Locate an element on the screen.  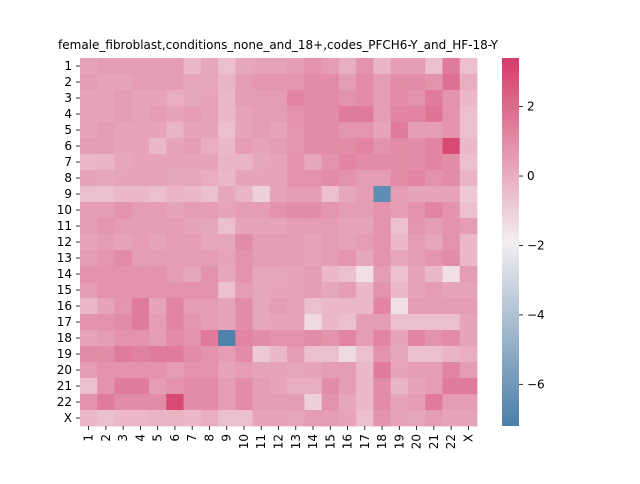
heatmap-cell-17-X is located at coordinates (468, 322).